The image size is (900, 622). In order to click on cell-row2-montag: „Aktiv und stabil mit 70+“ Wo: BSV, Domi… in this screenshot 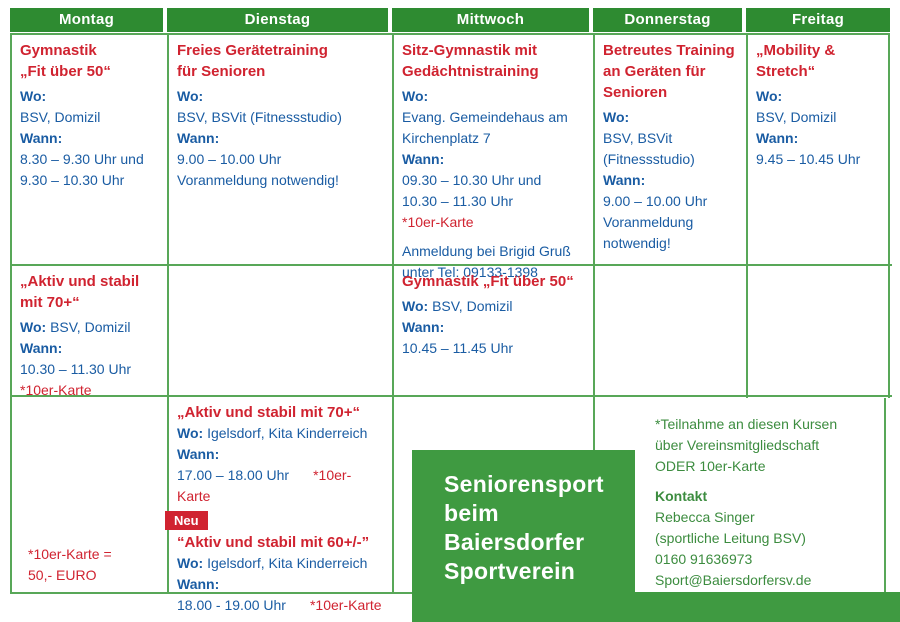, I will do `click(90, 332)`.